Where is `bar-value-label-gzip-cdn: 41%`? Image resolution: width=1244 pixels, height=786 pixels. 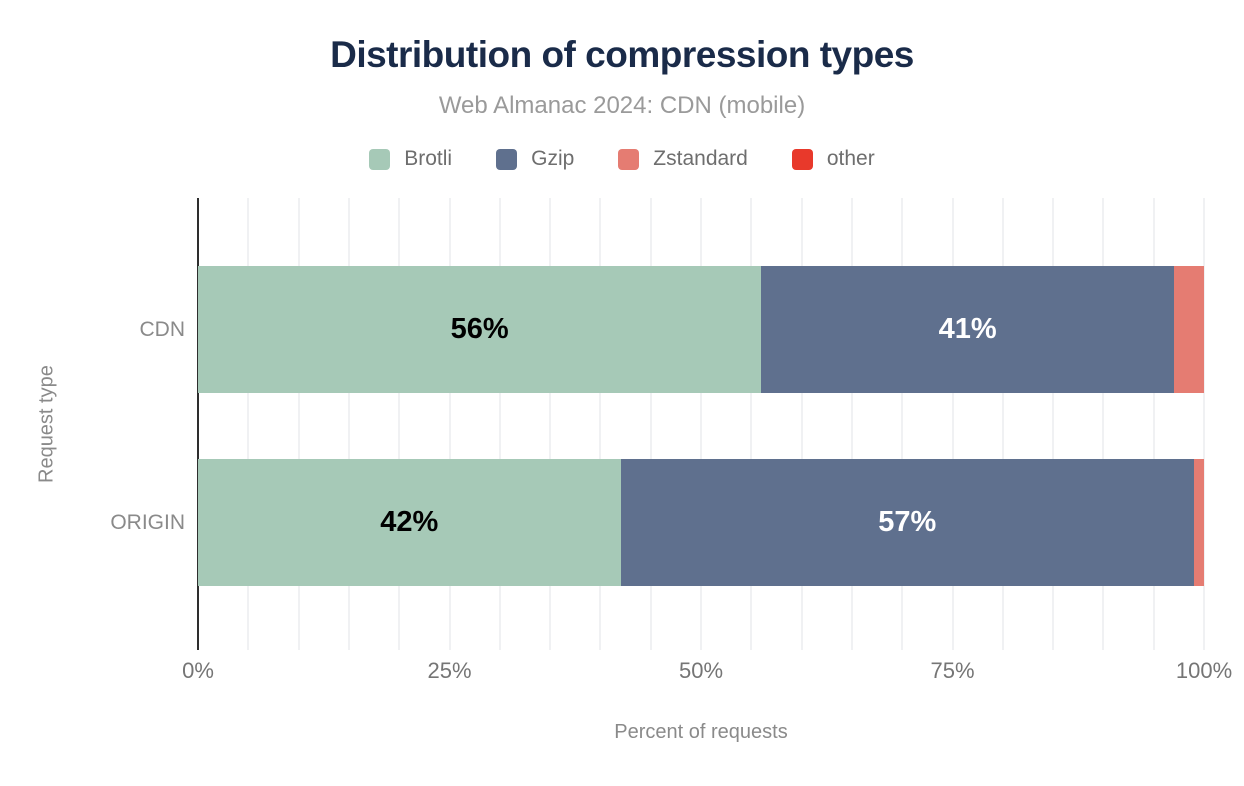
bar-value-label-gzip-cdn: 41% is located at coordinates (967, 329).